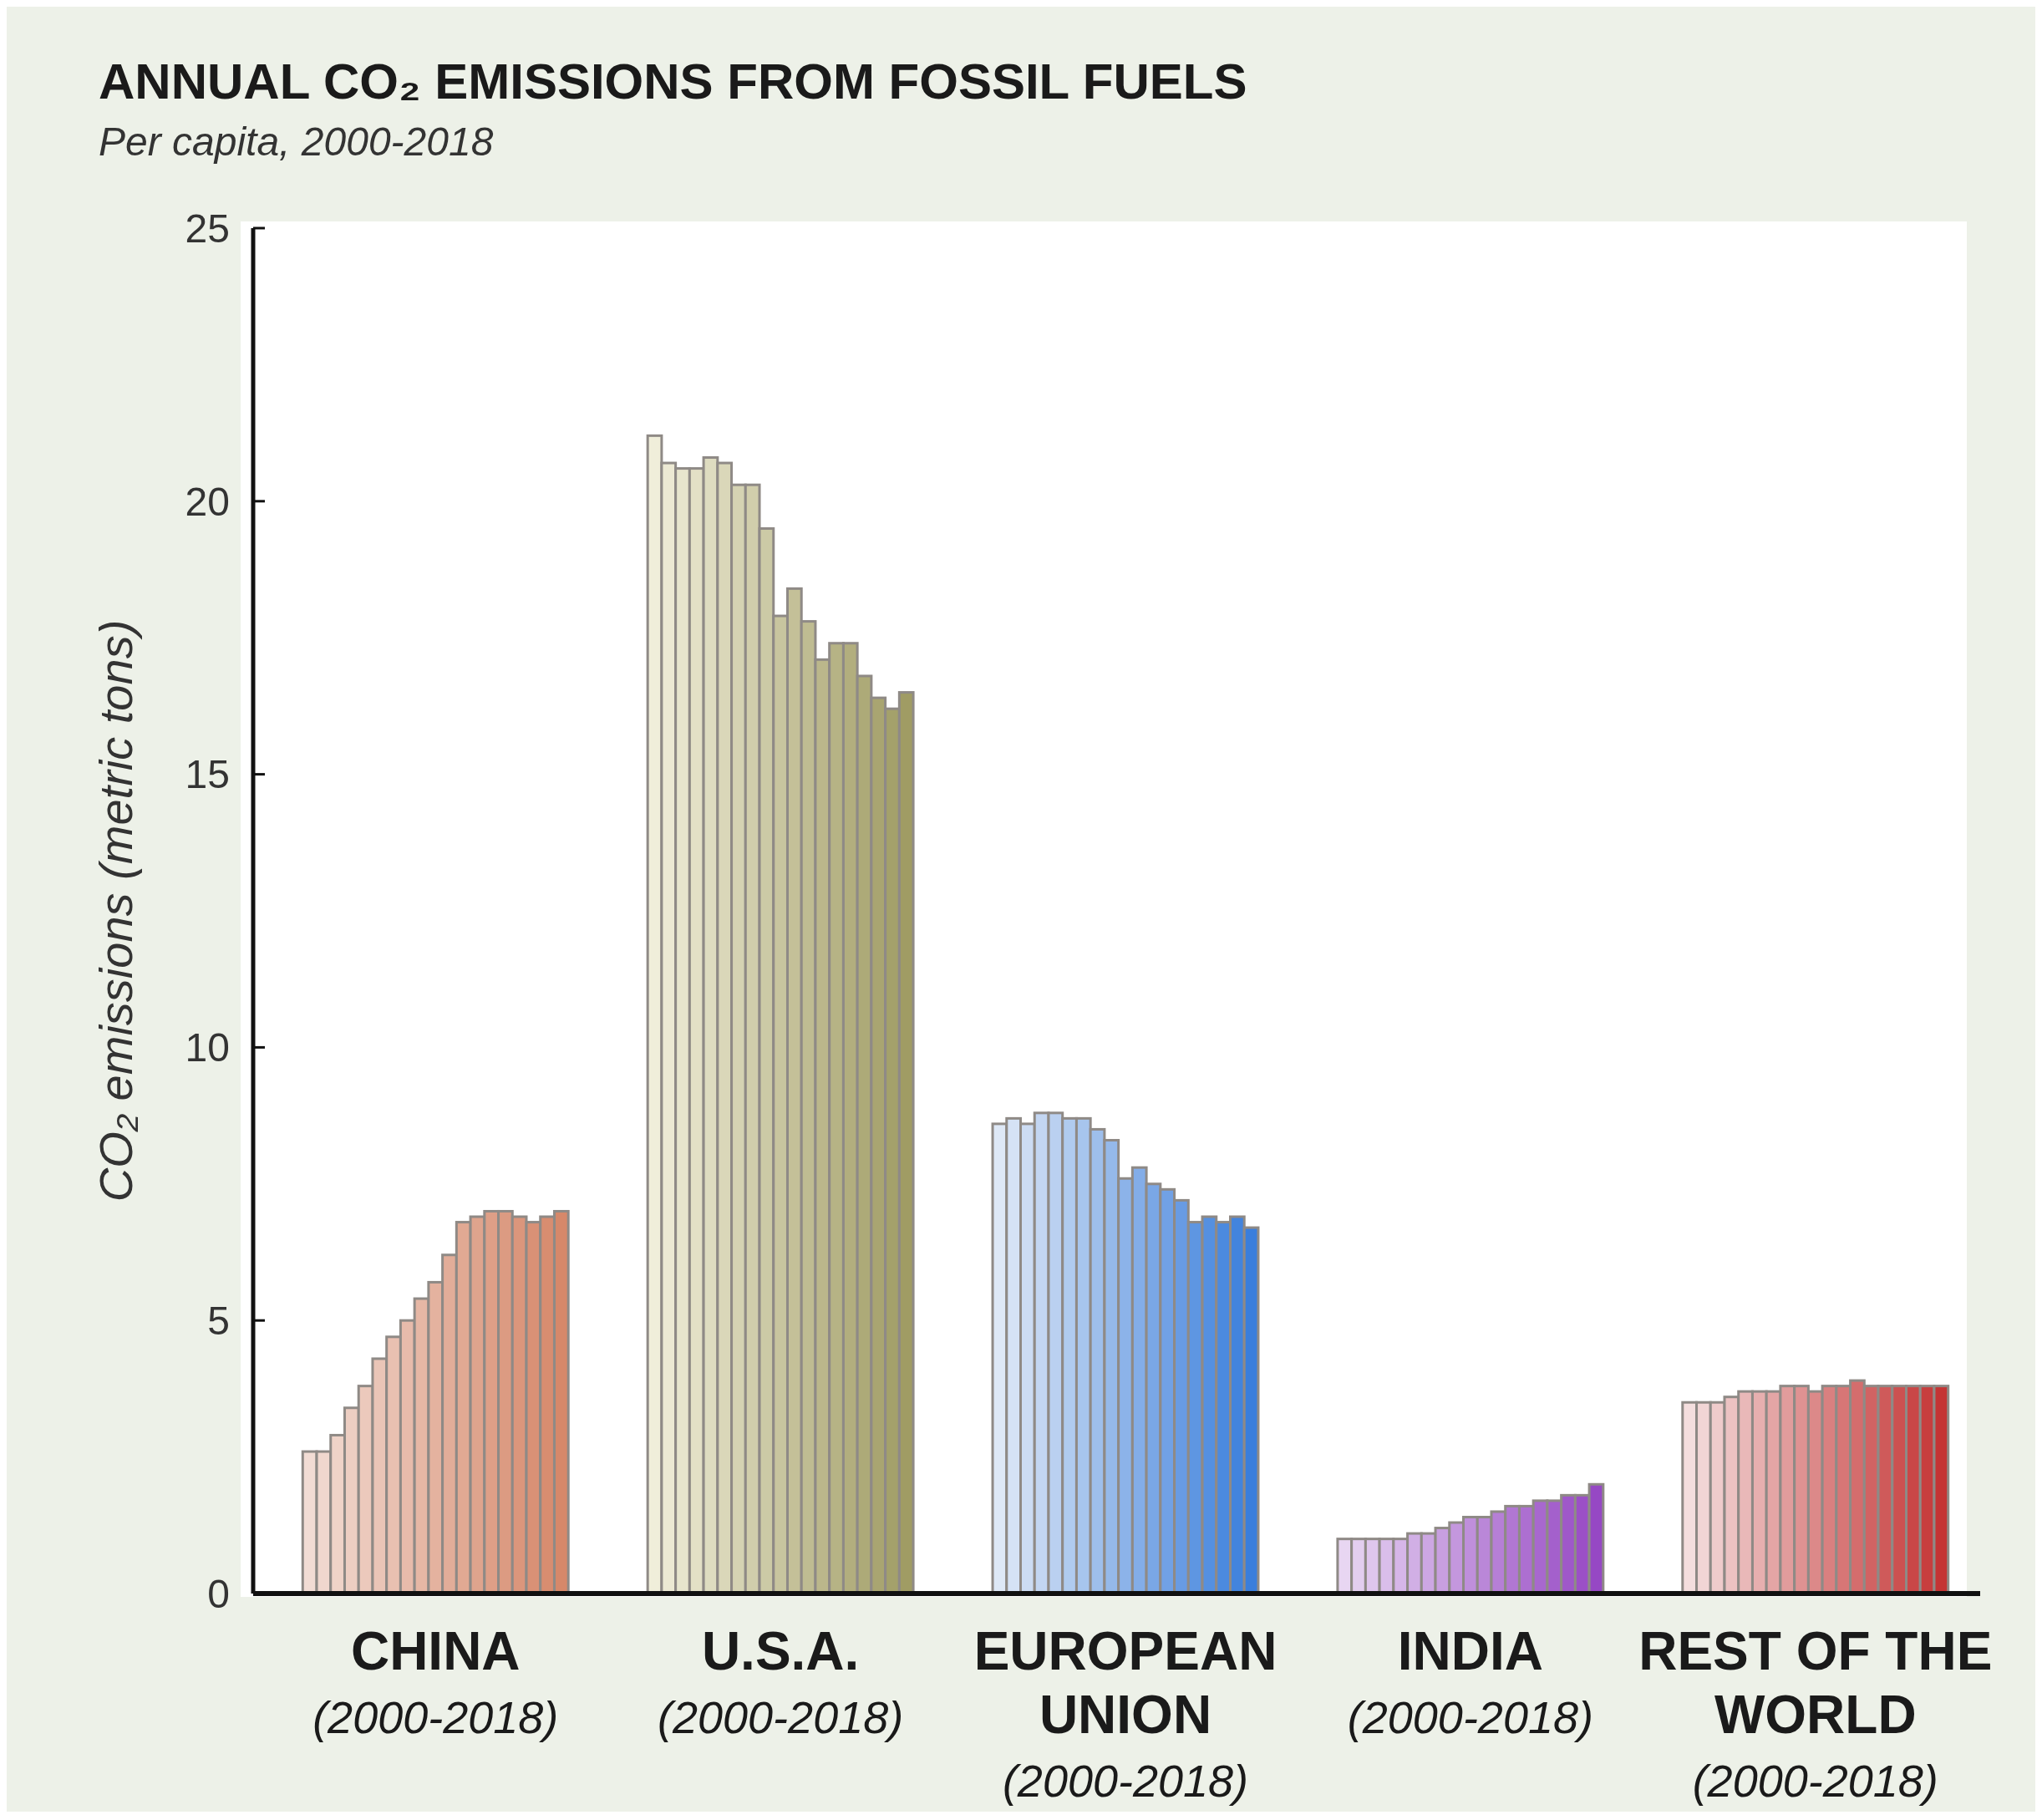 Image resolution: width=2042 pixels, height=1820 pixels. What do you see at coordinates (673, 81) in the screenshot?
I see `chart-title: ANNUAL CO₂ EMISSIONS FROM FOSSIL FUELS` at bounding box center [673, 81].